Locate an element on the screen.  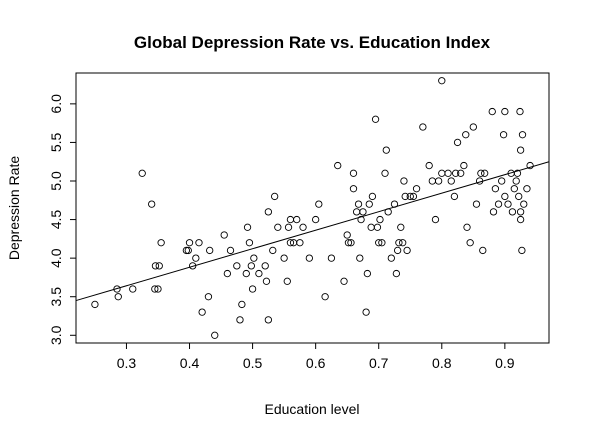
x-tick-label: 0.6 is located at coordinates (316, 363).